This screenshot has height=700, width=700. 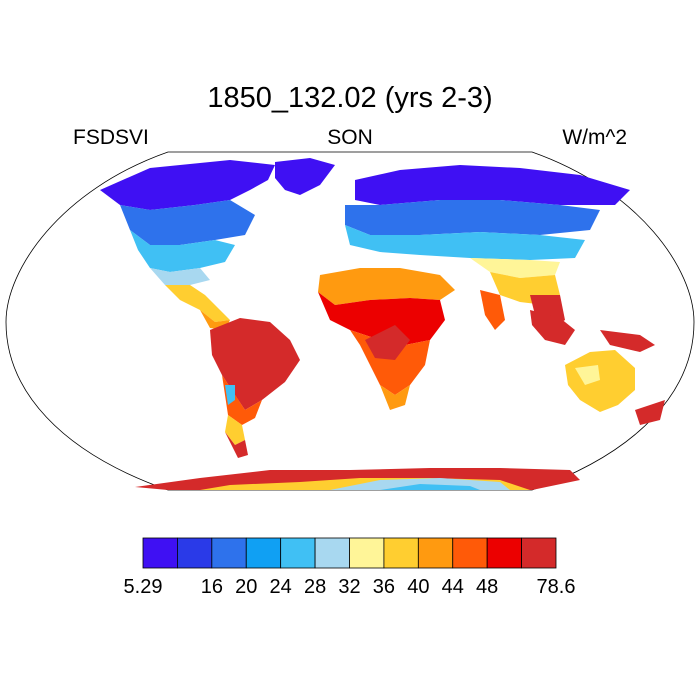 What do you see at coordinates (217, 244) in the screenshot?
I see `north-america-landmass` at bounding box center [217, 244].